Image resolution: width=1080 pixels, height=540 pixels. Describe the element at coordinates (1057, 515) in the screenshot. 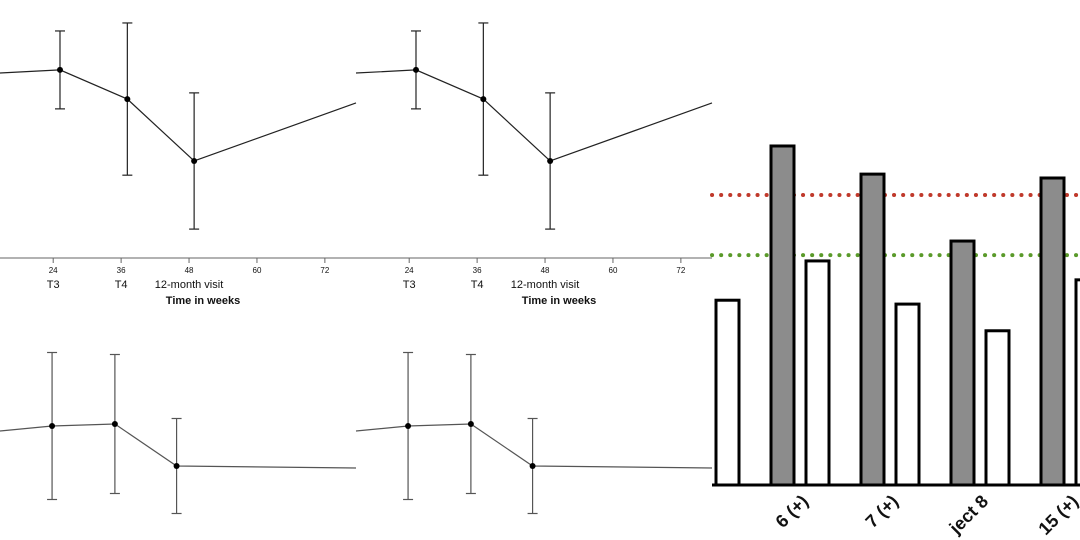

I see `x-tick-label: 15 (+)` at that location.